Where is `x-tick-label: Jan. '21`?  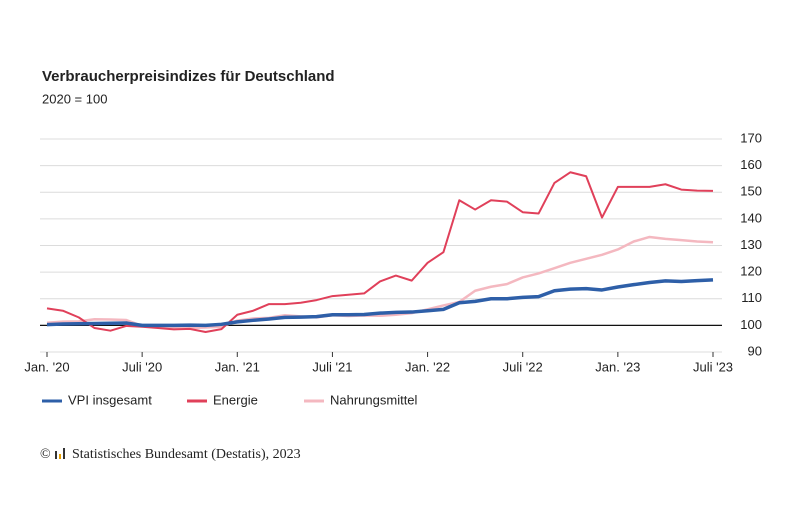 x-tick-label: Jan. '21 is located at coordinates (237, 366).